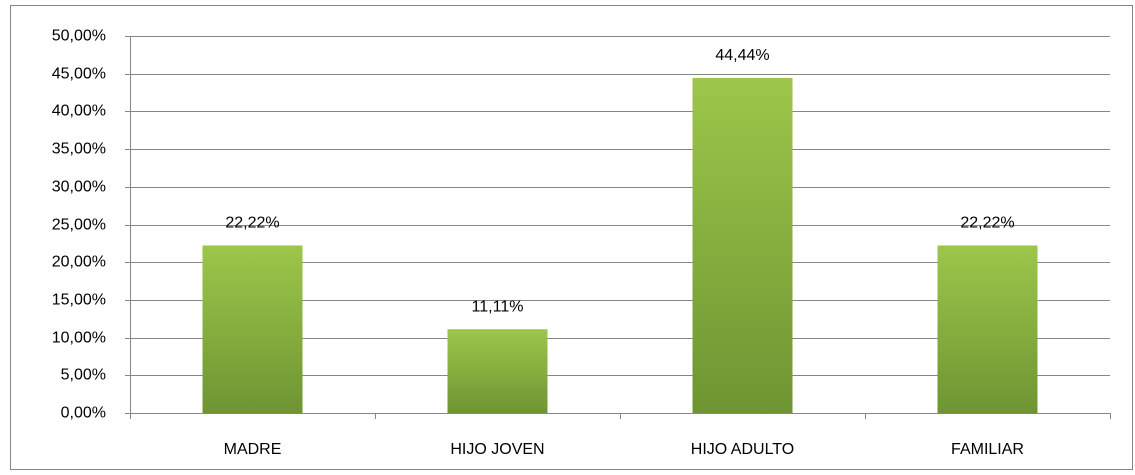  Describe the element at coordinates (742, 55) in the screenshot. I see `value-label: 44,44%` at that location.